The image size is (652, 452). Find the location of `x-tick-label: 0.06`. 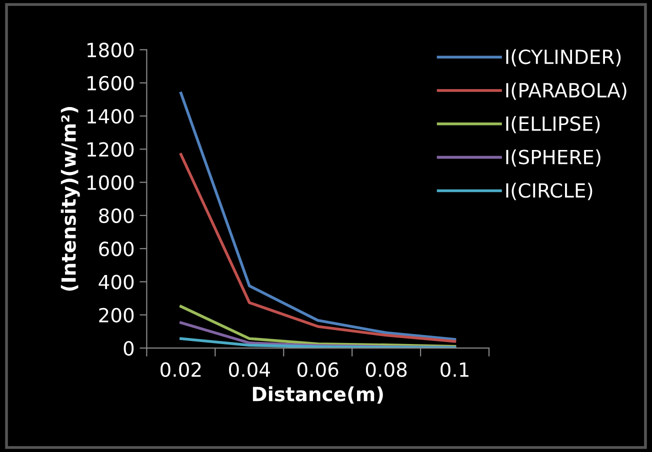

x-tick-label: 0.06 is located at coordinates (317, 369).